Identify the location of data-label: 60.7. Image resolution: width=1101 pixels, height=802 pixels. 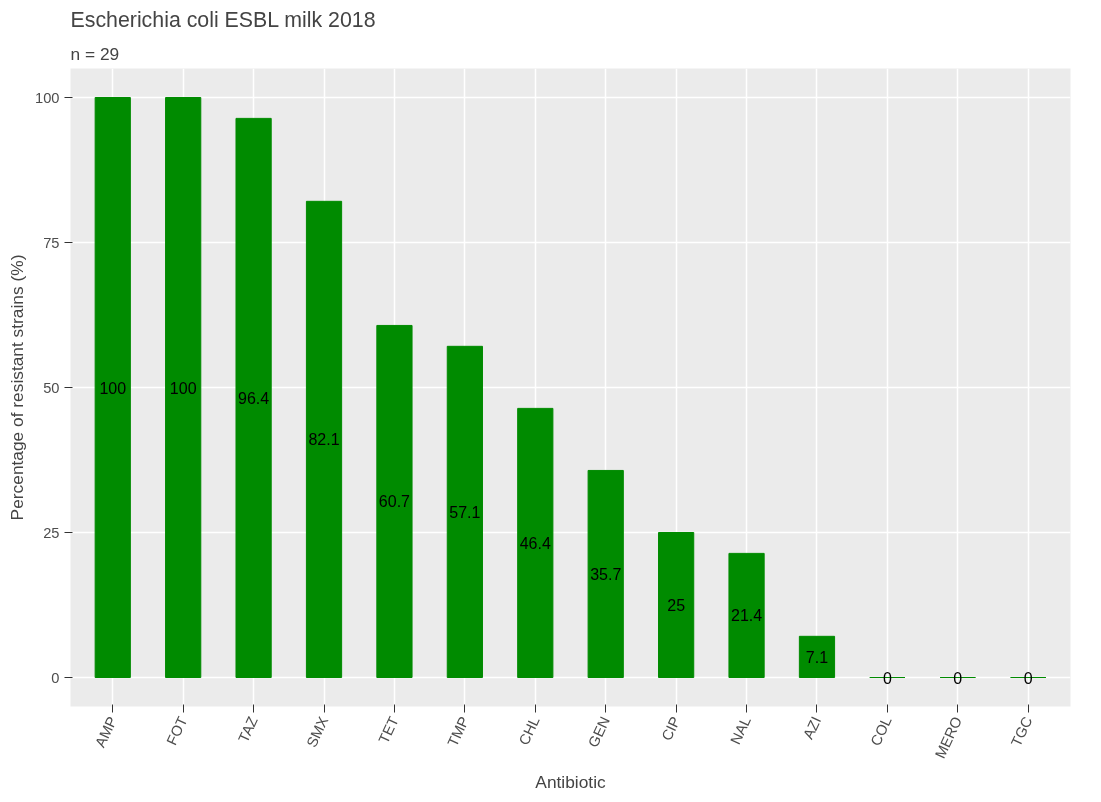
(394, 502).